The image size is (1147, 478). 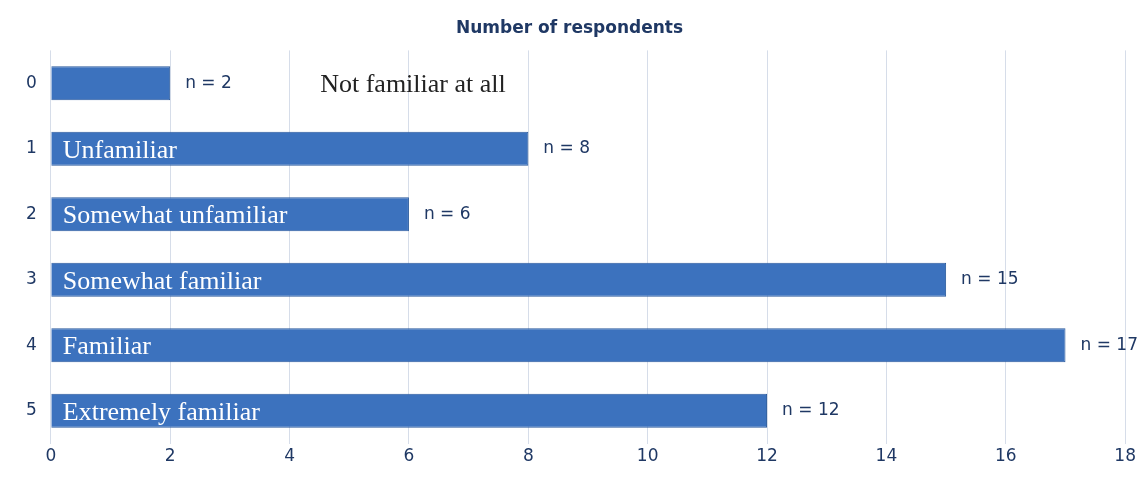 What do you see at coordinates (409, 455) in the screenshot?
I see `x-tick-label: 6` at bounding box center [409, 455].